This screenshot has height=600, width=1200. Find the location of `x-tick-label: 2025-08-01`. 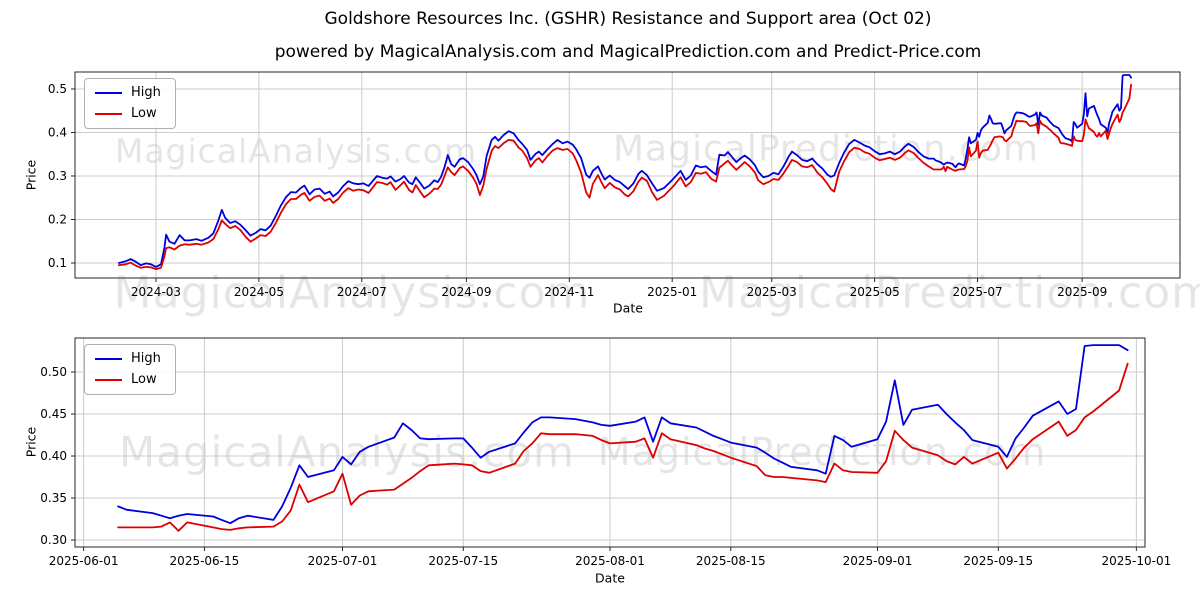

x-tick-label: 2025-08-01 is located at coordinates (610, 561).